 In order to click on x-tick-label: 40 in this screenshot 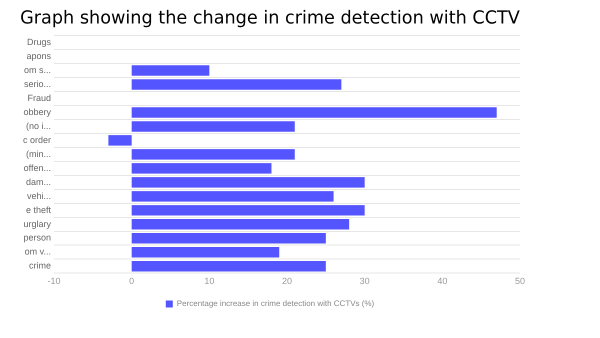, I will do `click(442, 281)`.